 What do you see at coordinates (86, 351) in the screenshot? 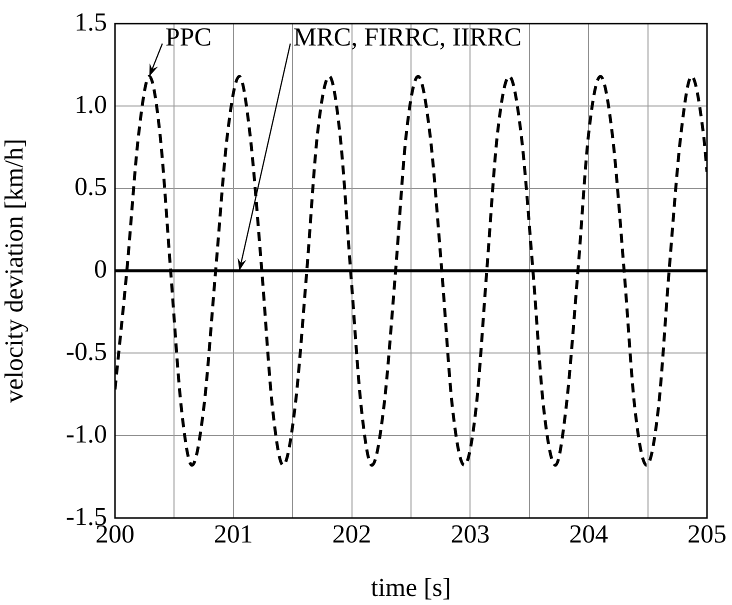
I see `y-tick-label: -0.5` at bounding box center [86, 351].